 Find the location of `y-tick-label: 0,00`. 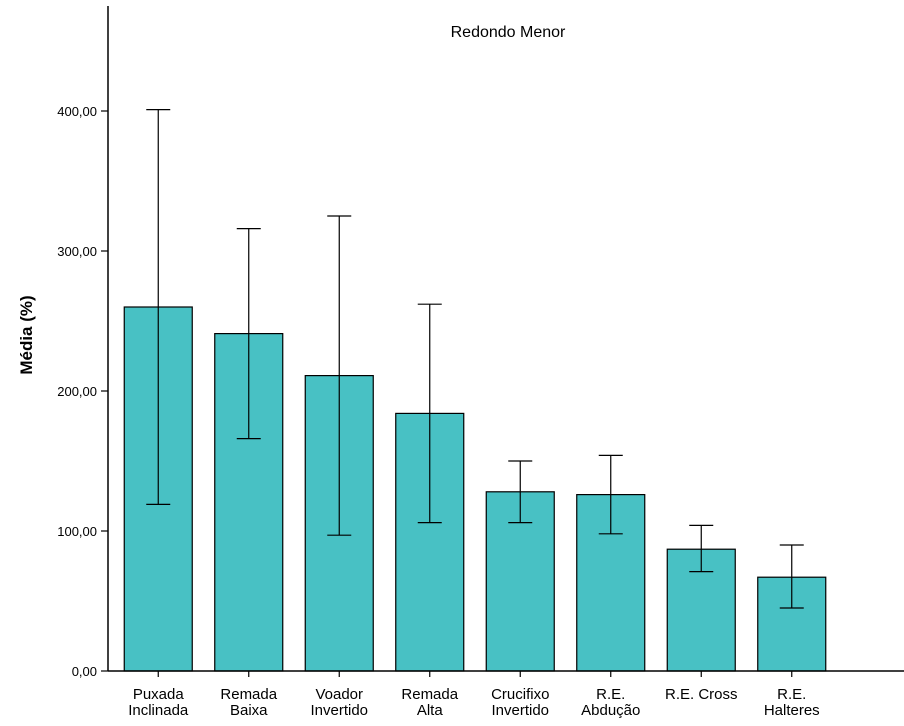

y-tick-label: 0,00 is located at coordinates (84, 671).